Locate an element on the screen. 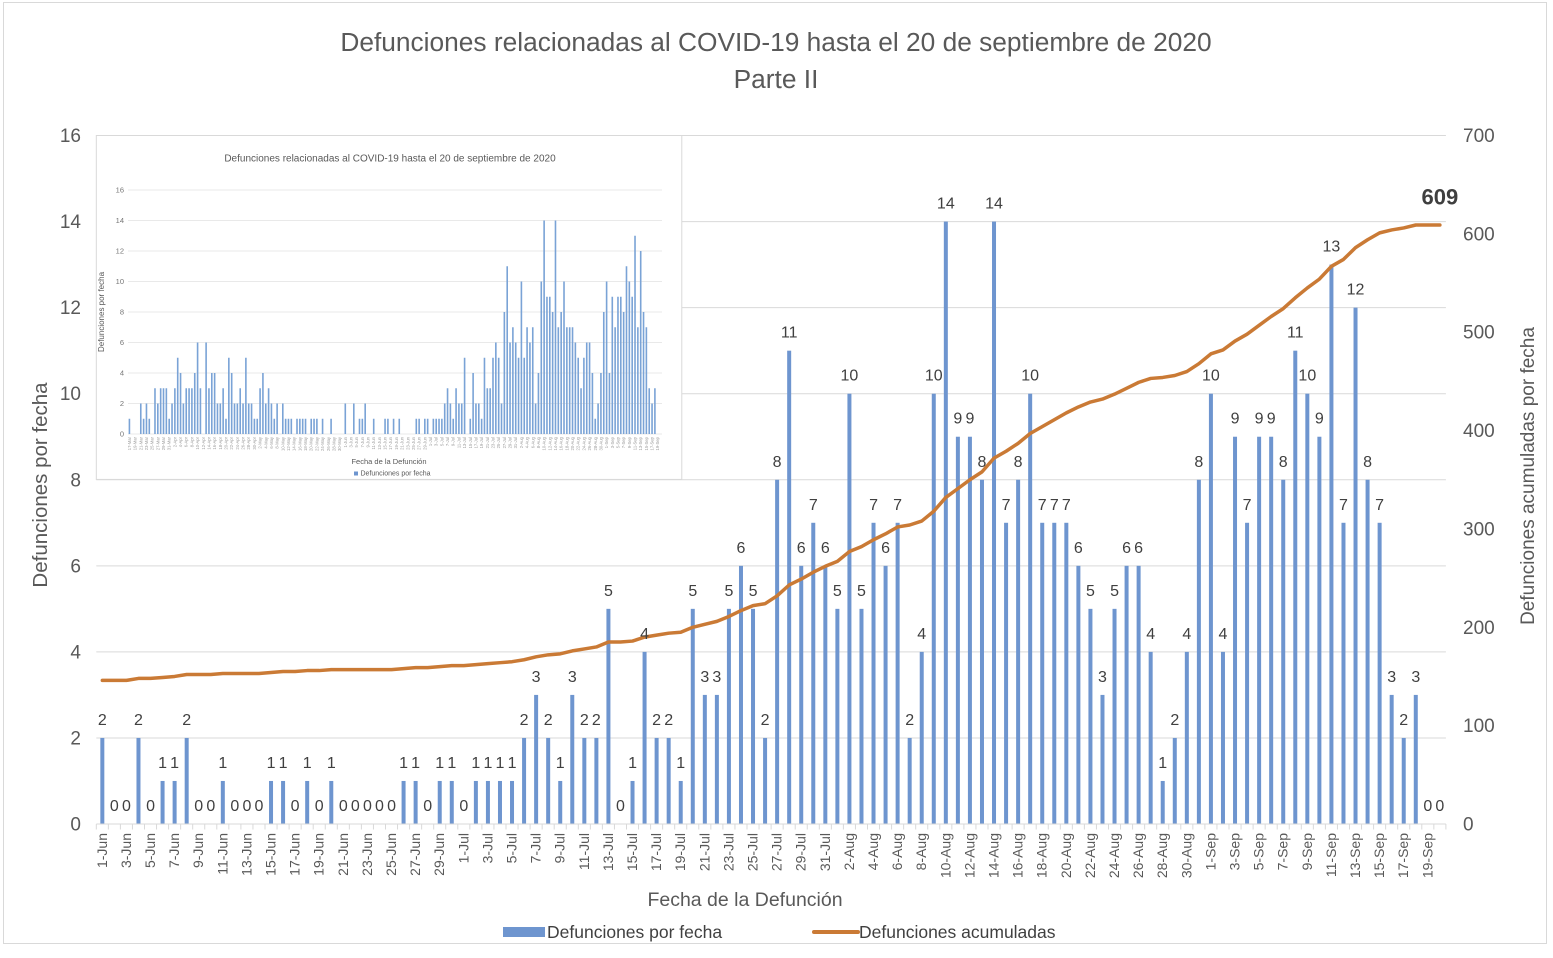 The height and width of the screenshot is (958, 1553). svg-text: 3-Jul is located at coordinates (487, 848).